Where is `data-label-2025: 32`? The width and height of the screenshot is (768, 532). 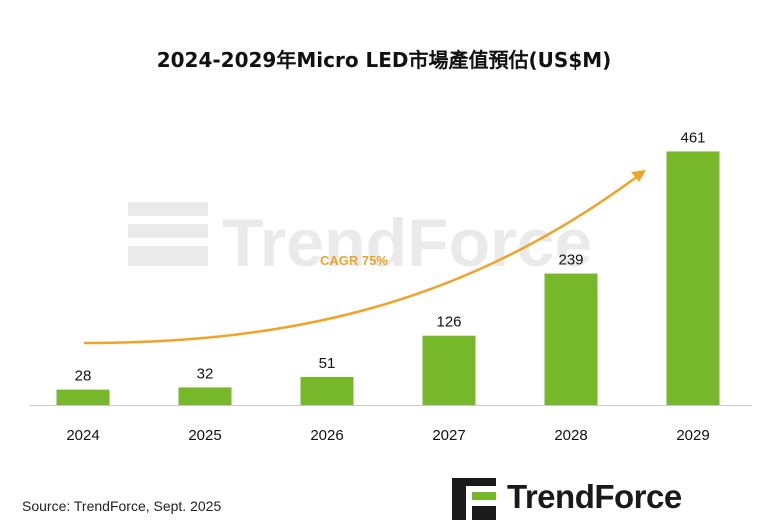
data-label-2025: 32 is located at coordinates (205, 373).